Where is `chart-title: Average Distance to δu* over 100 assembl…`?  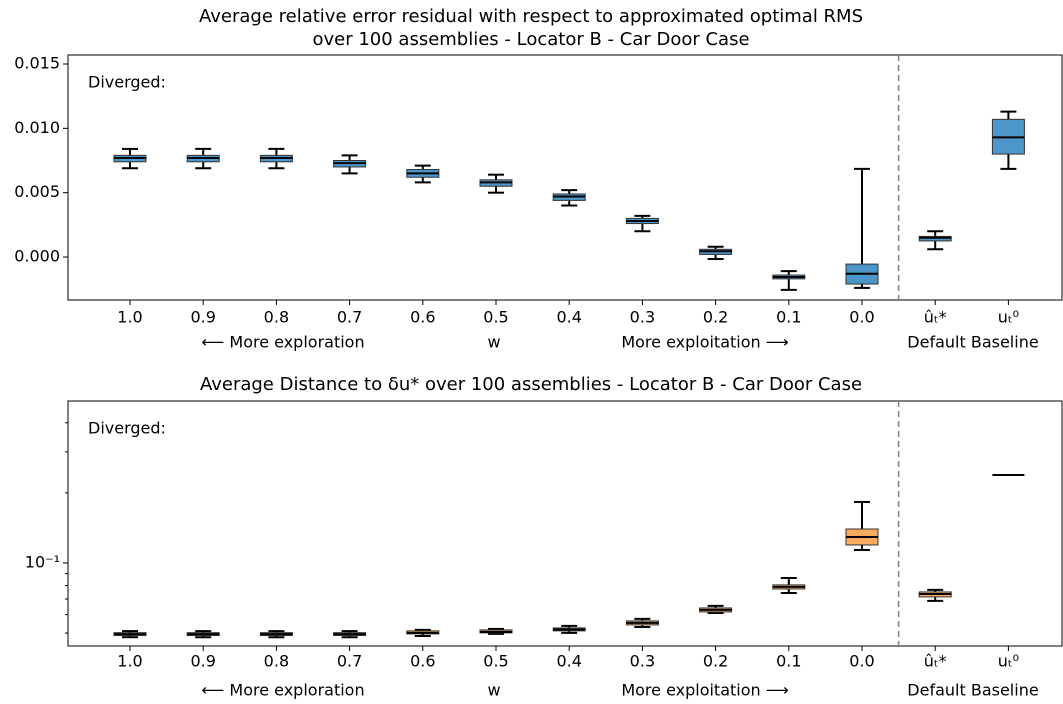 chart-title: Average Distance to δu* over 100 assembl… is located at coordinates (531, 384).